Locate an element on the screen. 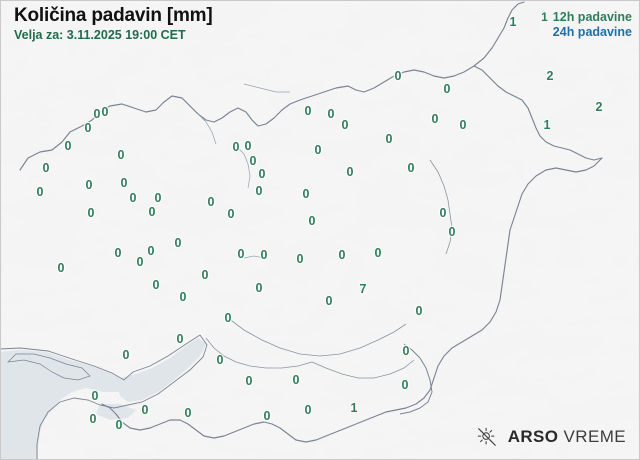  inner-line-dolenjska is located at coordinates (363, 369).